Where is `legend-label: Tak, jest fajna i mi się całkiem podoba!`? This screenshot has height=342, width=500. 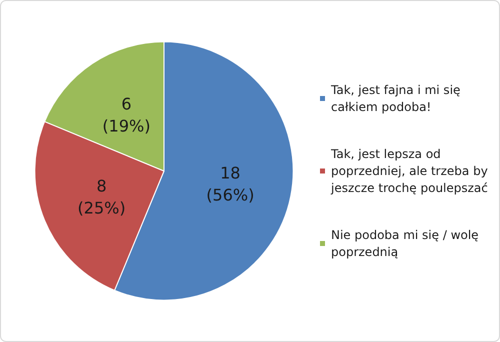 legend-label: Tak, jest fajna i mi się całkiem podoba! is located at coordinates (397, 98).